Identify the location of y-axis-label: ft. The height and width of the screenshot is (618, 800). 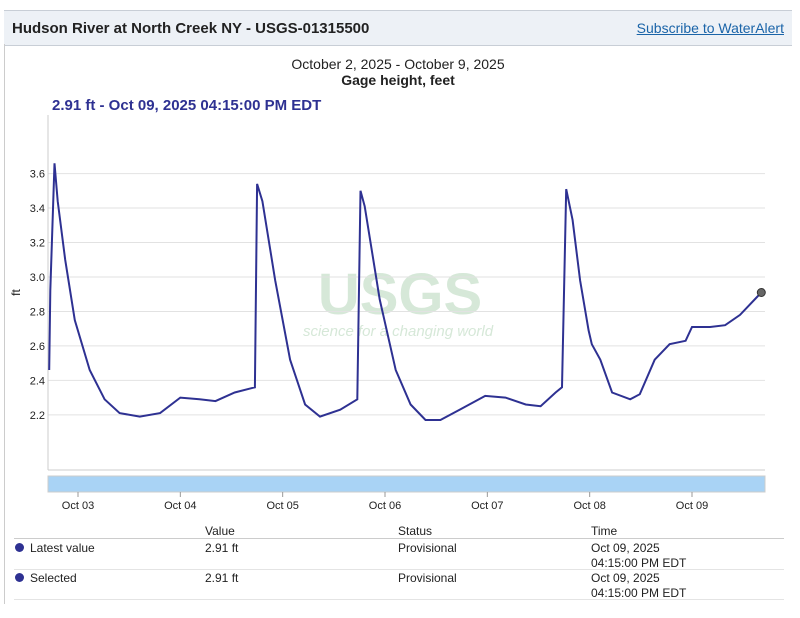
(16, 292).